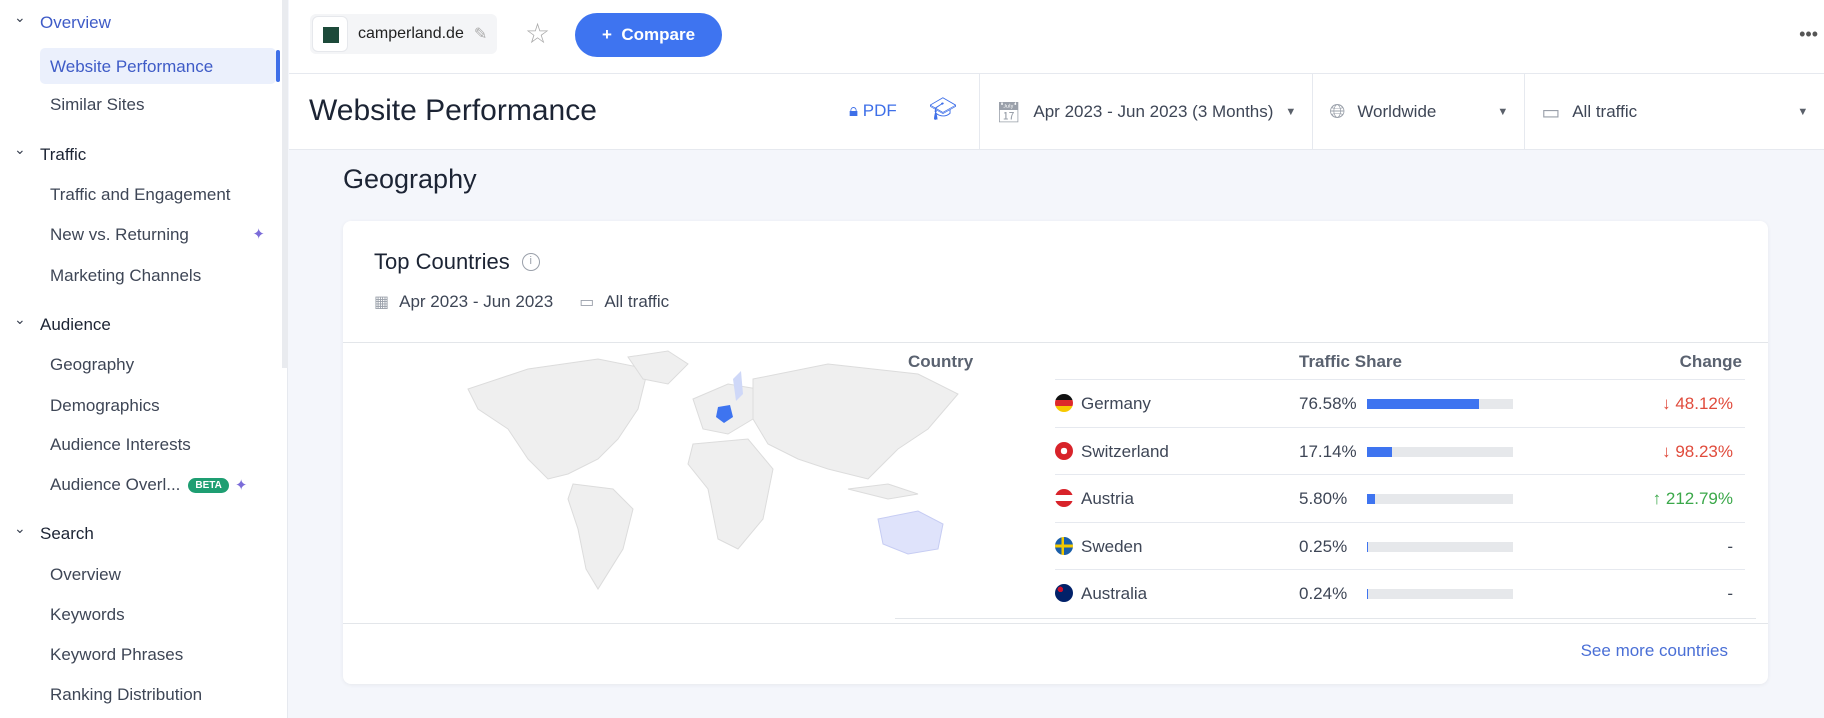 The width and height of the screenshot is (1824, 718). I want to click on traffic-filter: ▭ All traffic ▼, so click(1674, 111).